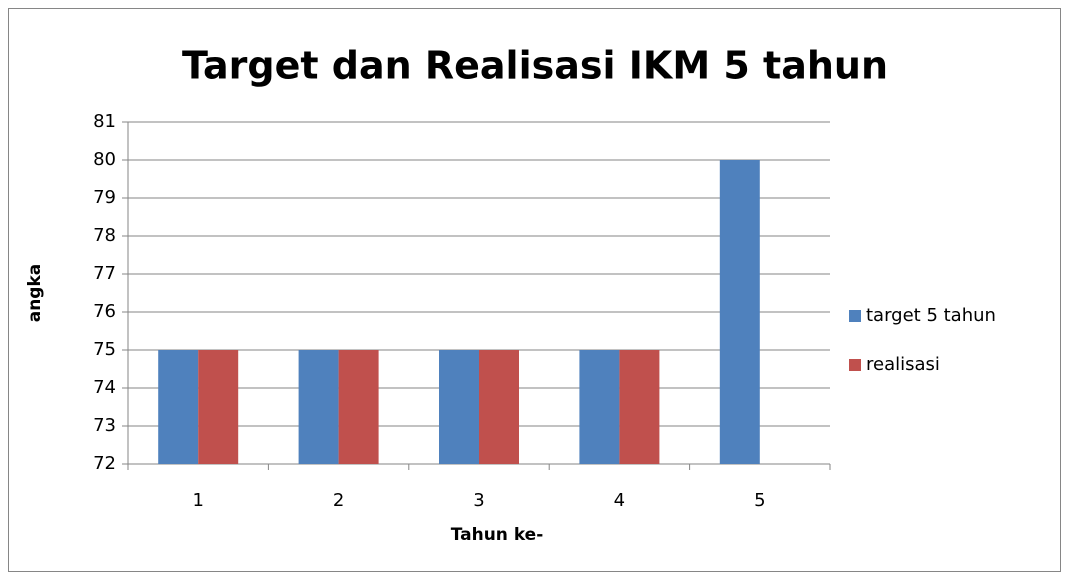 This screenshot has height=580, width=1069. I want to click on y-tick-label: 78, so click(104, 235).